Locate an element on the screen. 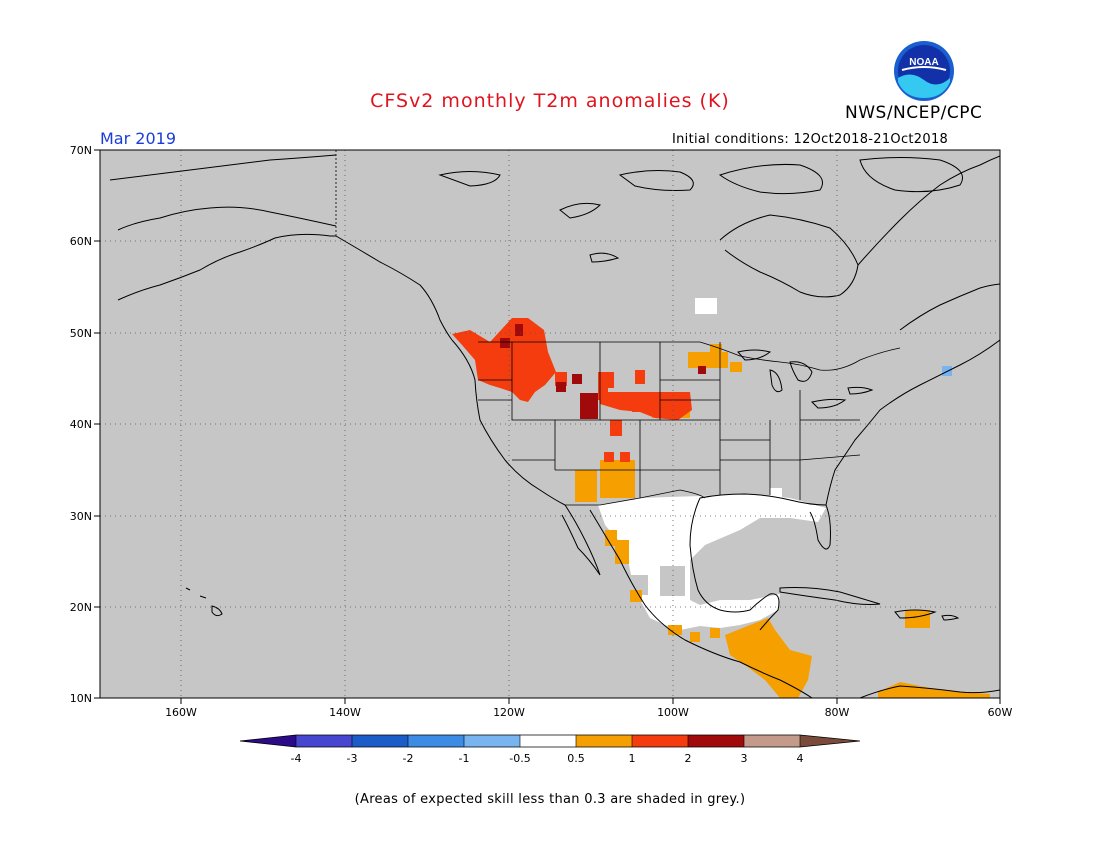 The height and width of the screenshot is (850, 1100). agency-label: NWS/NCEP/CPC is located at coordinates (914, 113).